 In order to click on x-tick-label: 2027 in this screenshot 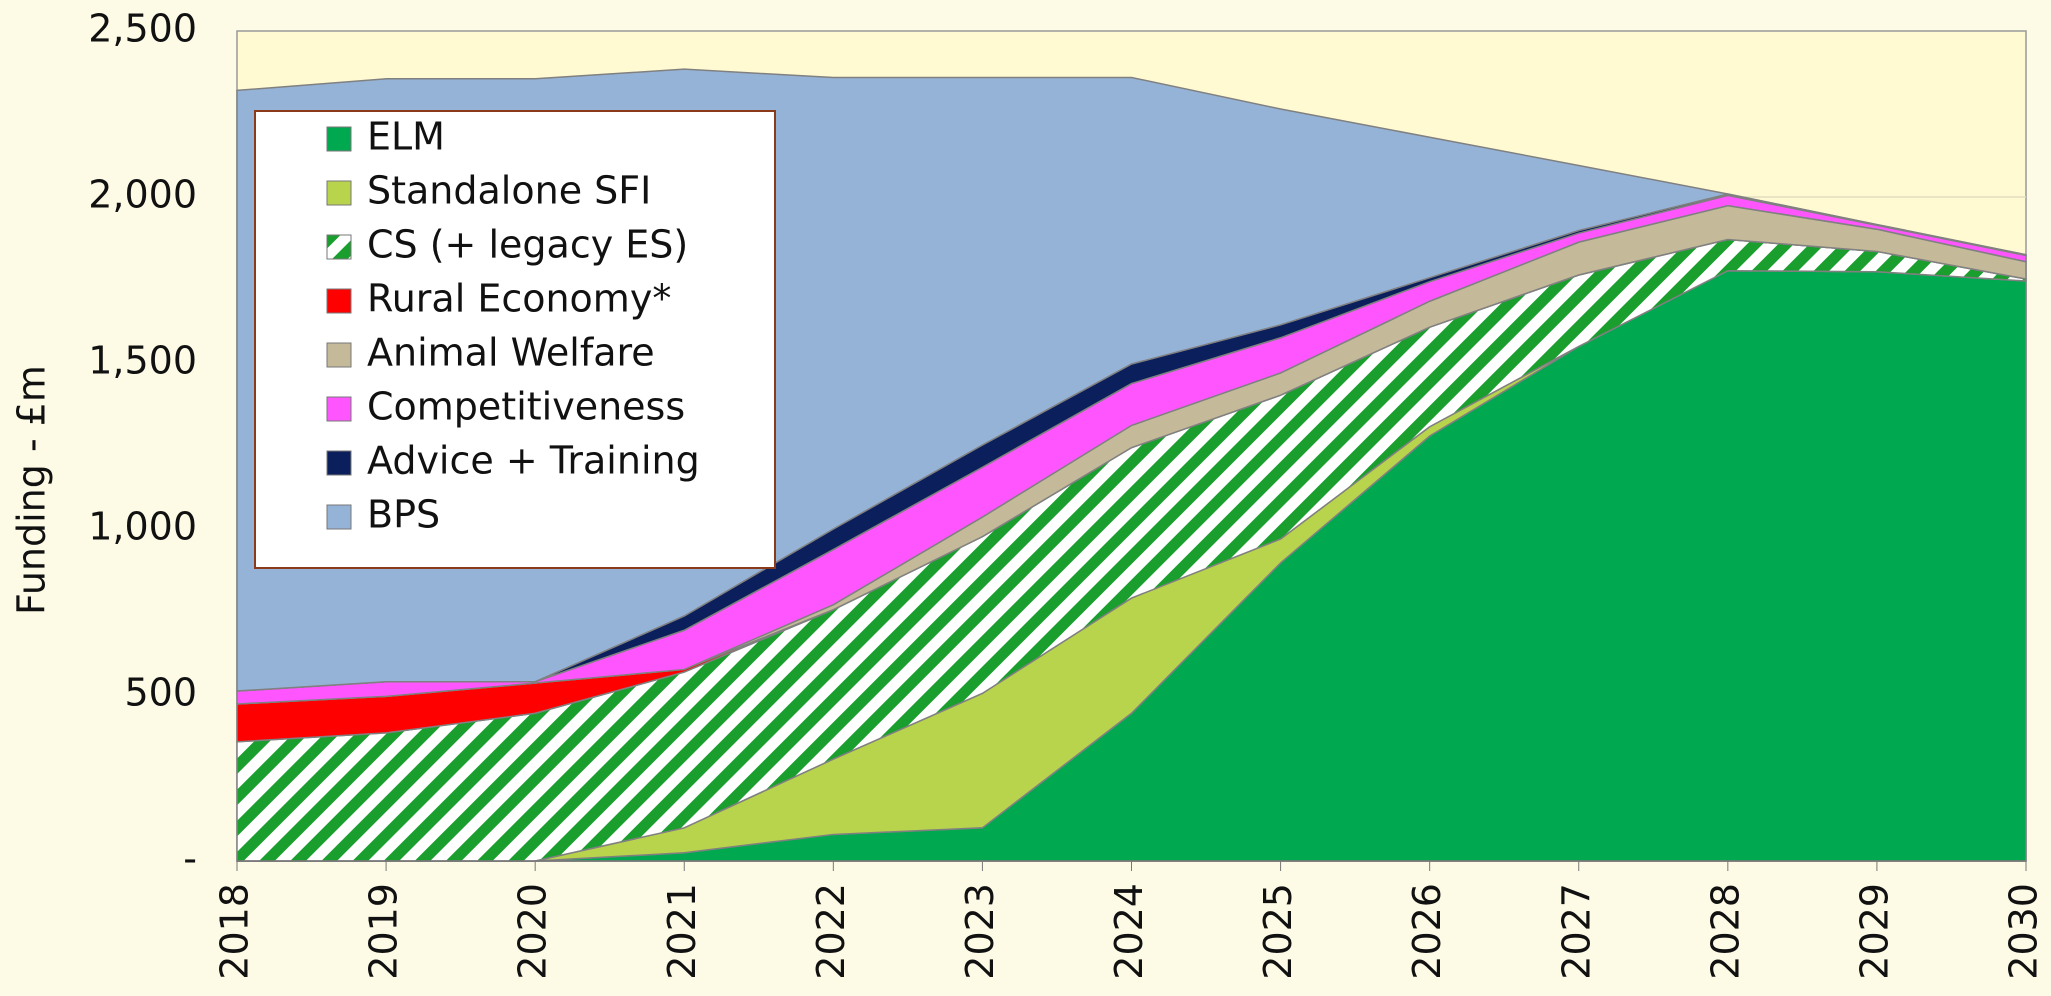, I will do `click(1576, 931)`.